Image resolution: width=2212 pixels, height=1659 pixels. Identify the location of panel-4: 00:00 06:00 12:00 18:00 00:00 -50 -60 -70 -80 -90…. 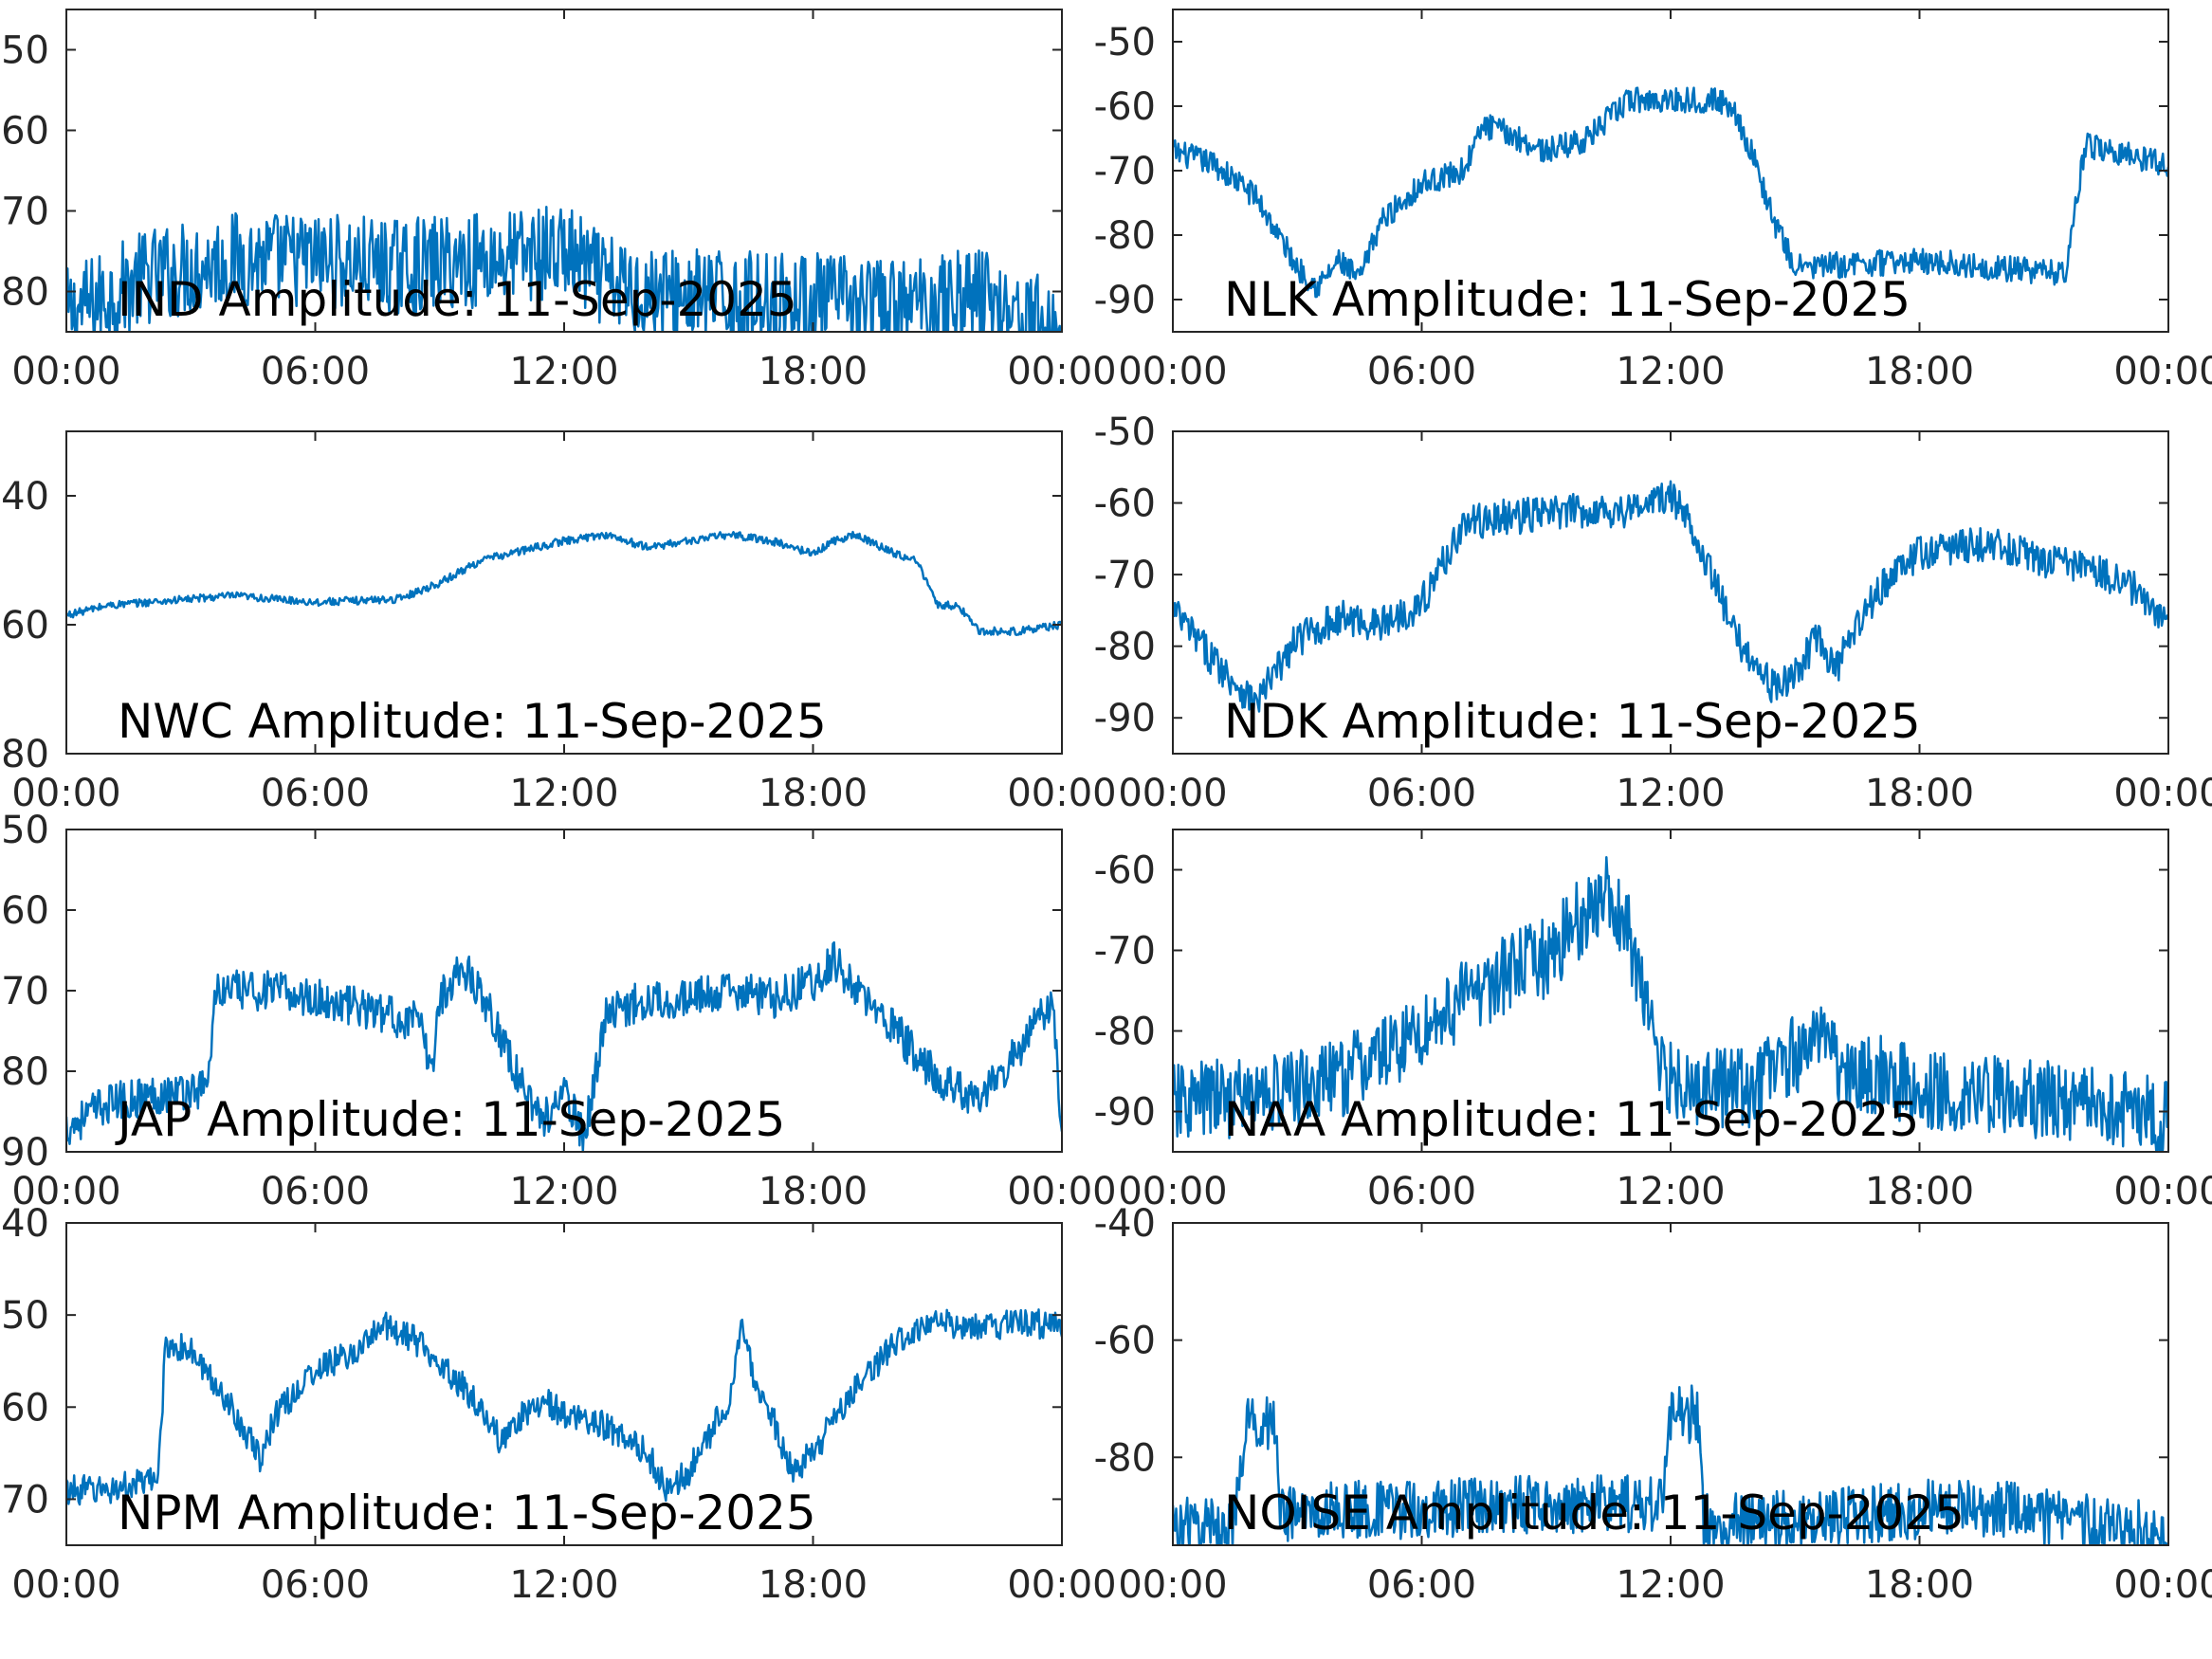
(1653, 612).